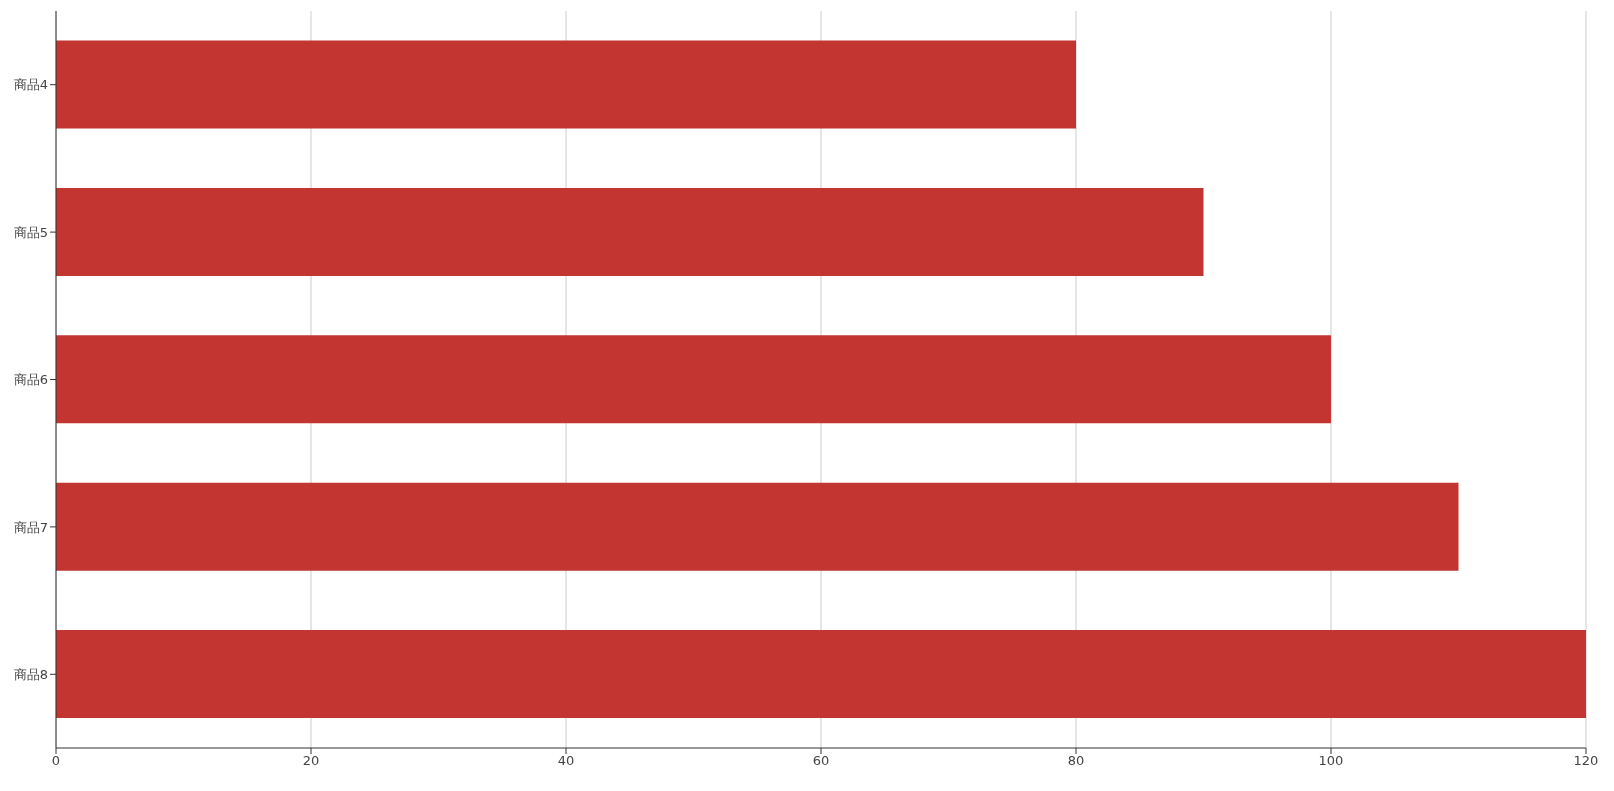 The image size is (1614, 791). What do you see at coordinates (1586, 761) in the screenshot?
I see `x-tick-label: 120` at bounding box center [1586, 761].